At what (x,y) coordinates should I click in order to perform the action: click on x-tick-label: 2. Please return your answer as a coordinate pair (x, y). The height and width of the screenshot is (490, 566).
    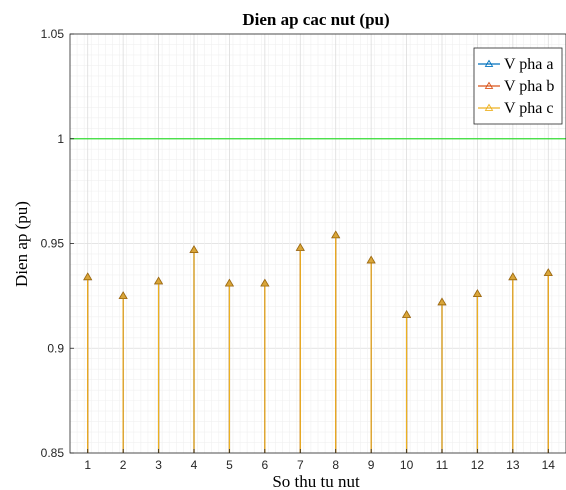
    Looking at the image, I should click on (123, 465).